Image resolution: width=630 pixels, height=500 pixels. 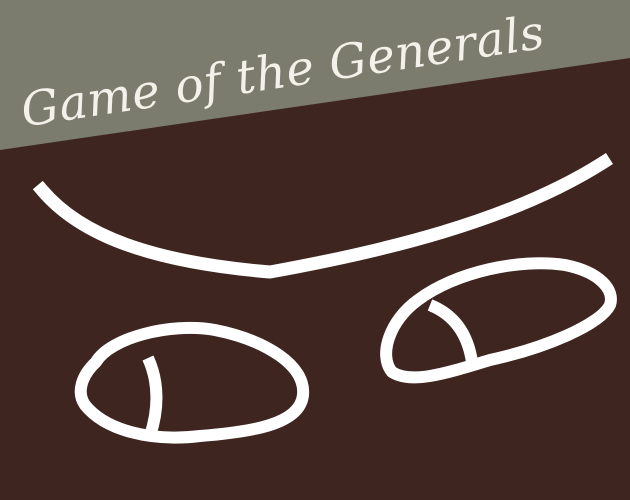 I want to click on right-eye, so click(x=498, y=320).